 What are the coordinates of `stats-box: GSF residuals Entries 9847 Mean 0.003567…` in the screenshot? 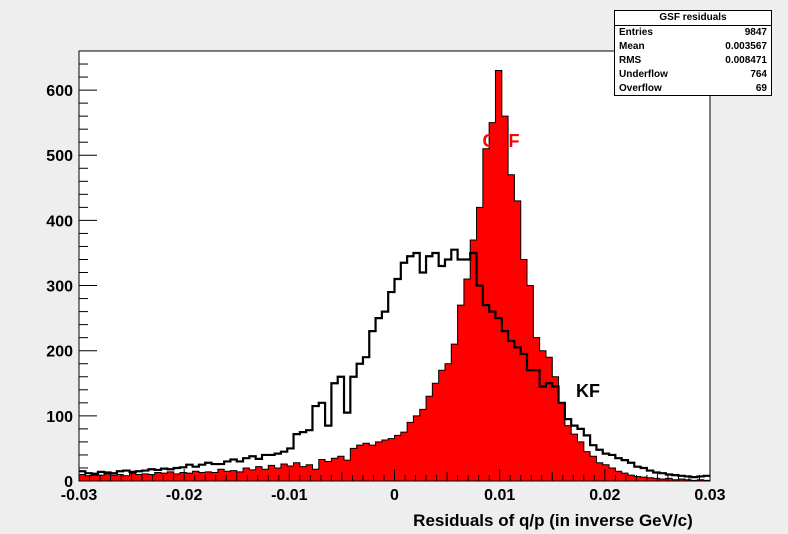 It's located at (693, 53).